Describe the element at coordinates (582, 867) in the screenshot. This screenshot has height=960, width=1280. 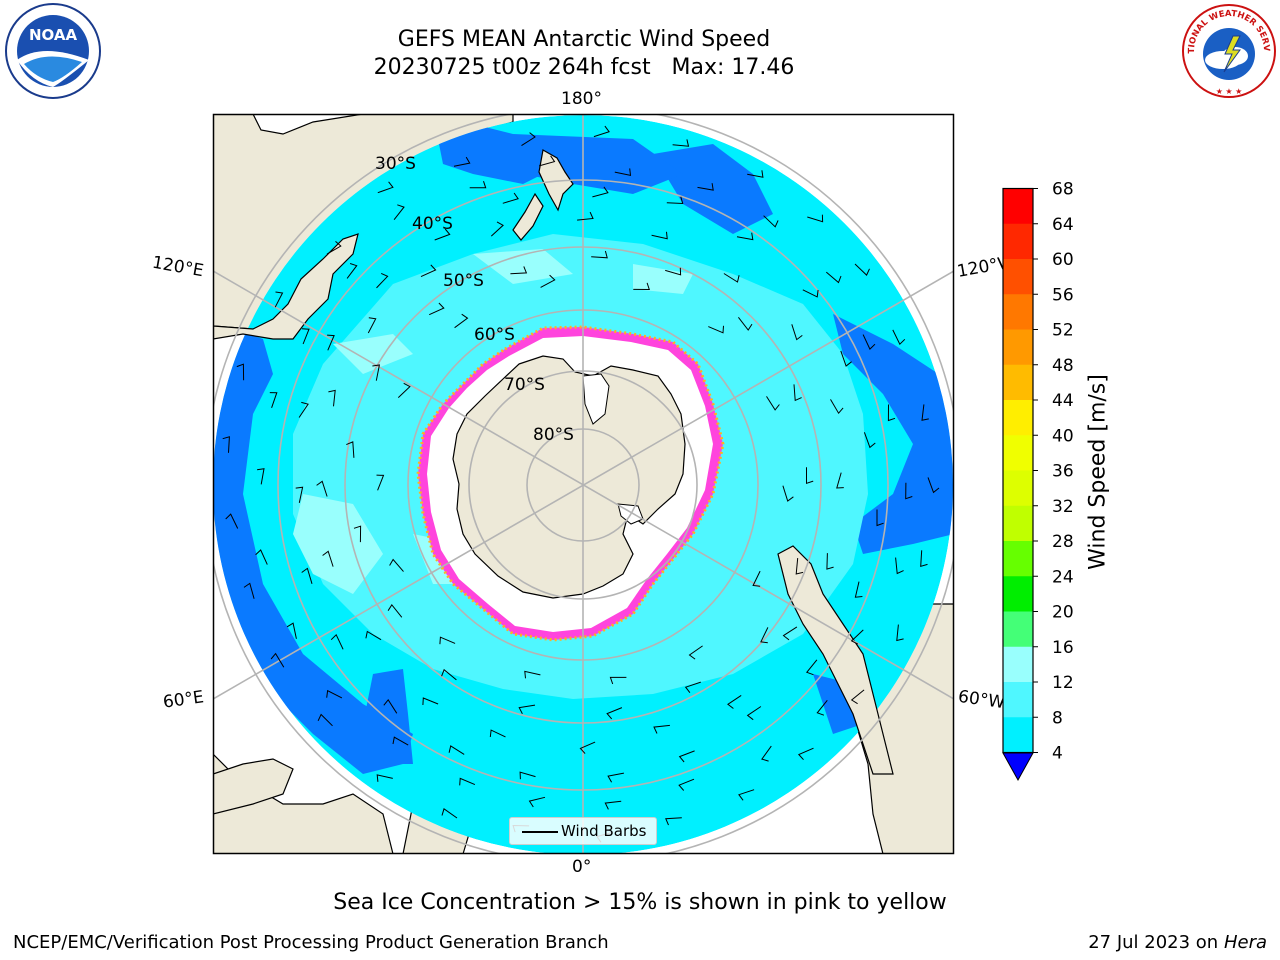
I see `lon-label-0: 0°` at that location.